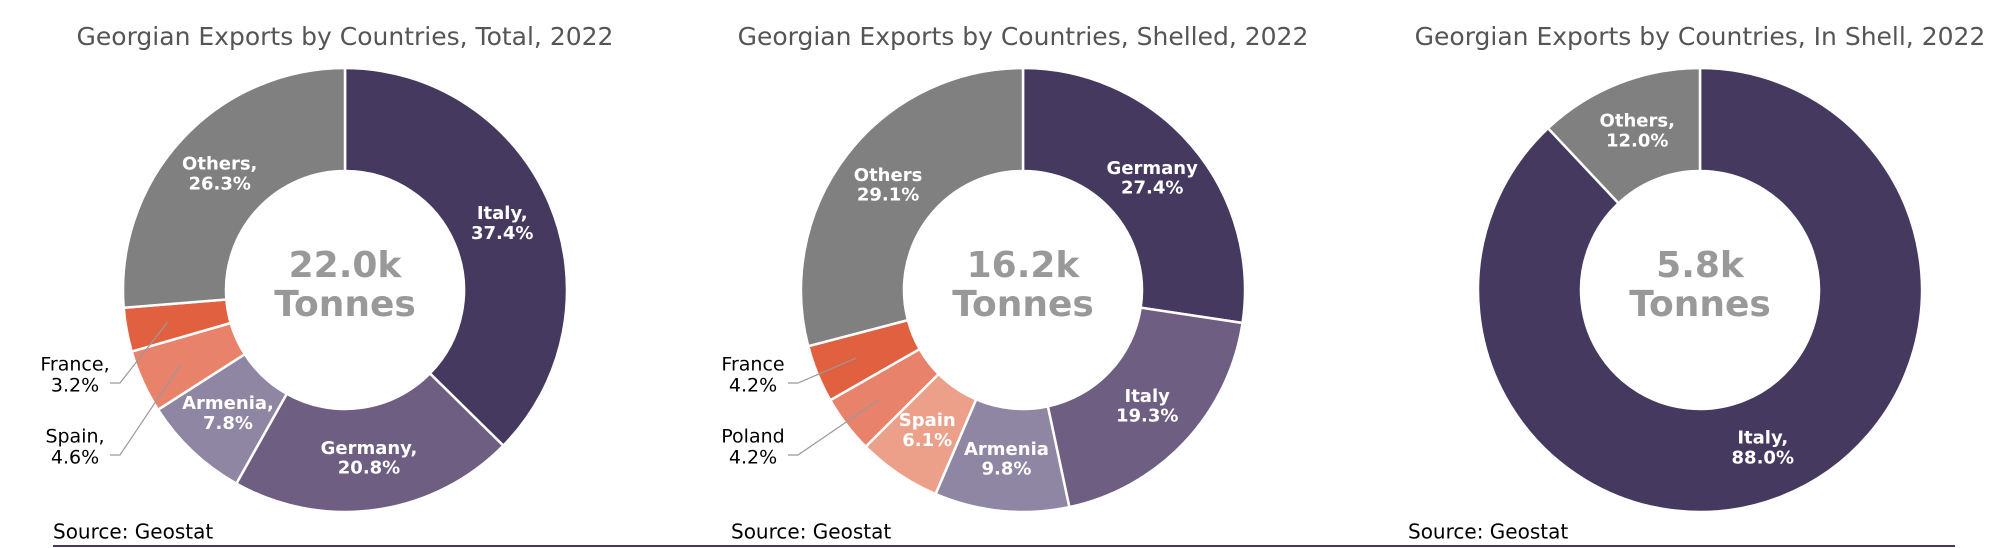  I want to click on slice-label: France 4.2%, so click(752, 374).